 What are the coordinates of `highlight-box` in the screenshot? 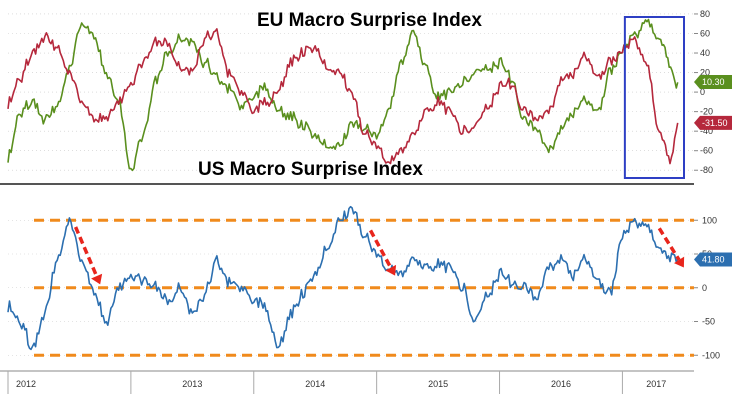 It's located at (654, 97).